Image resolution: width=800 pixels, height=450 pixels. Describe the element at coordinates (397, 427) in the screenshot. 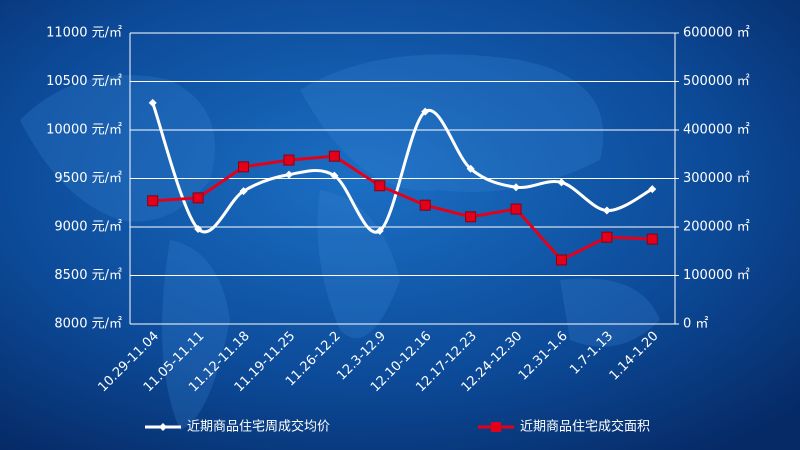

I see `legend: 近期商品住宅周成交均价 近期商品住宅成交面积` at that location.